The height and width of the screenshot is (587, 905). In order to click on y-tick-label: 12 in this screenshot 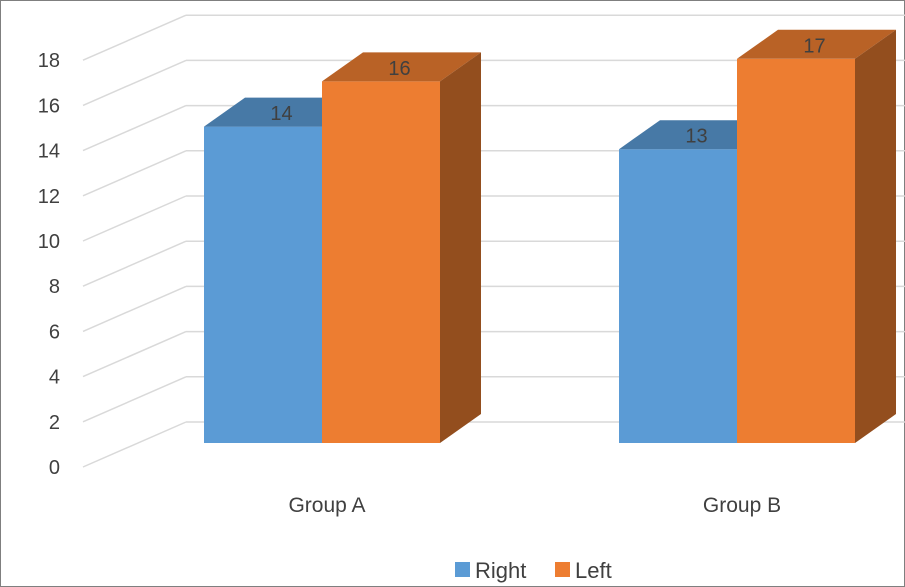, I will do `click(49, 197)`.